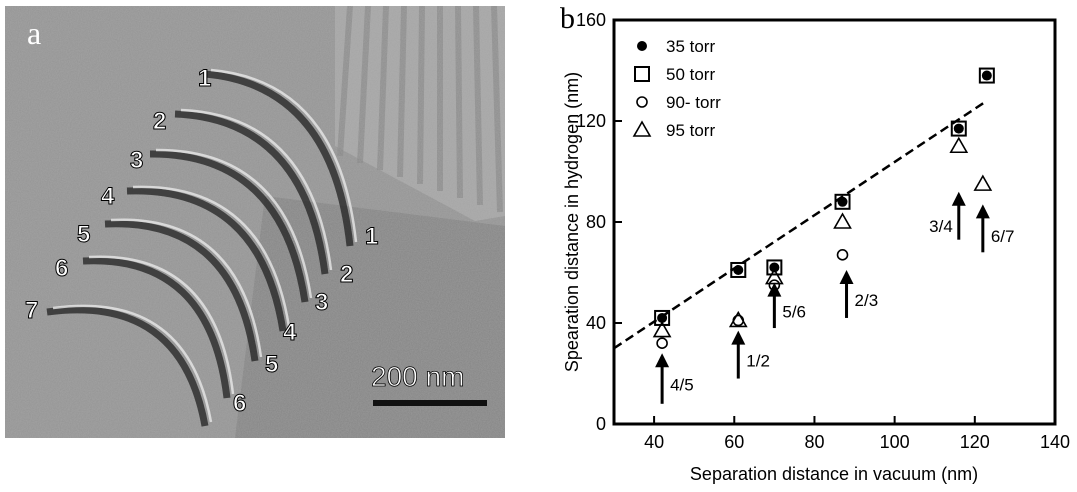  I want to click on arc-label-right: 2, so click(346, 274).